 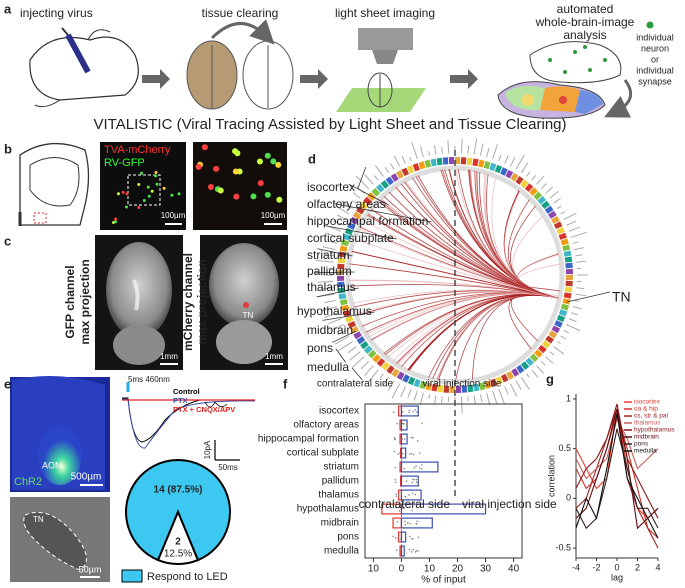 I want to click on y-tick-label: olfactory areas, so click(x=326, y=425).